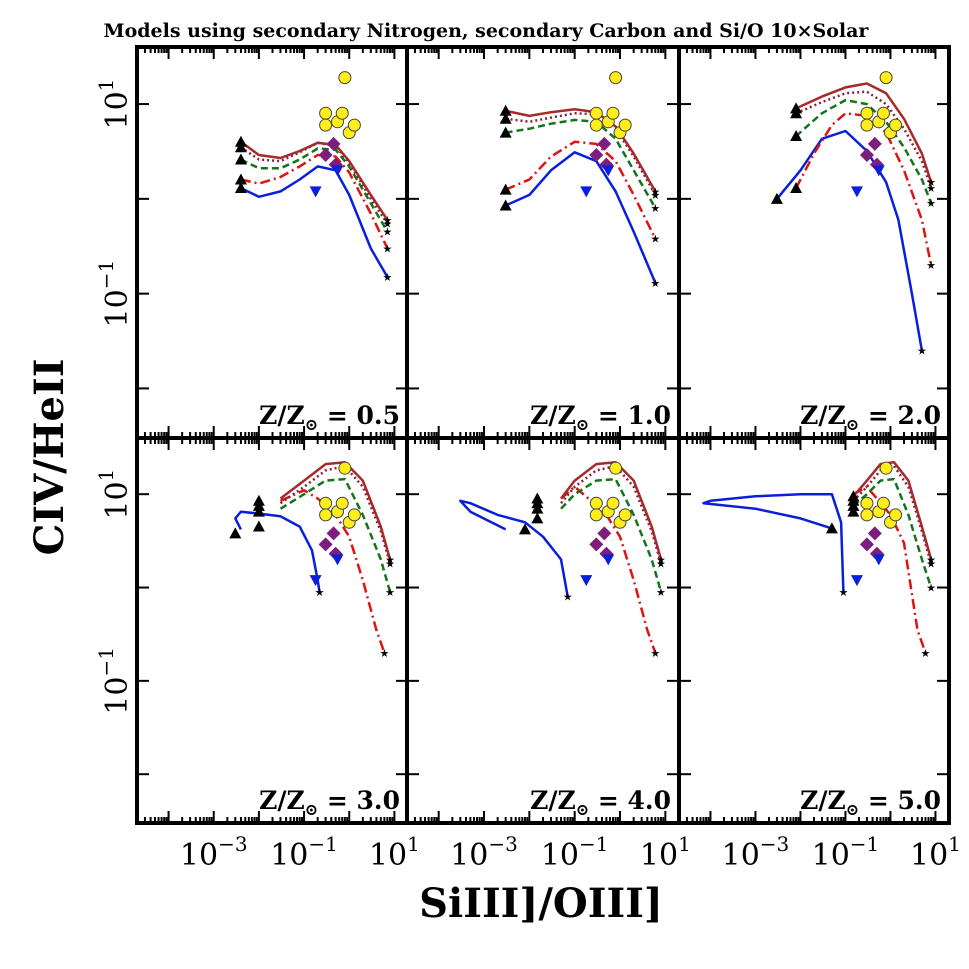  Describe the element at coordinates (548, 654) in the screenshot. I see `panel-5: ★★★★★Z/Z⊙ = 4.010−3 10−1 101` at that location.